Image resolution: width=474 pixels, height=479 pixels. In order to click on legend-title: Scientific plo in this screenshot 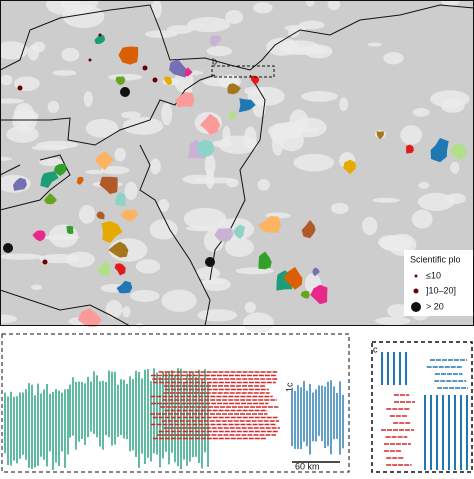, I will do `click(435, 259)`.